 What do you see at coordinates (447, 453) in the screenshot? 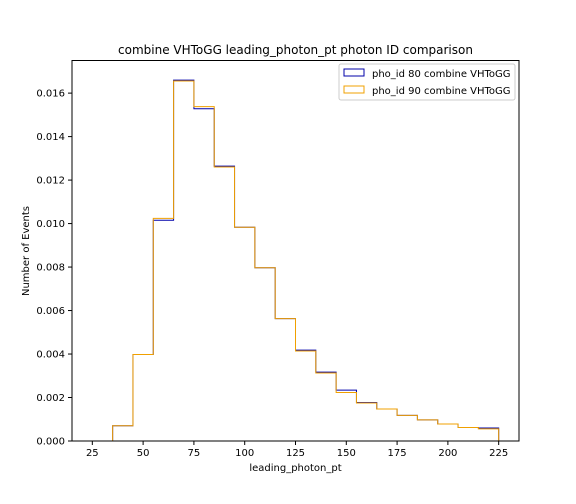
I see `x-tick-label: 200` at bounding box center [447, 453].